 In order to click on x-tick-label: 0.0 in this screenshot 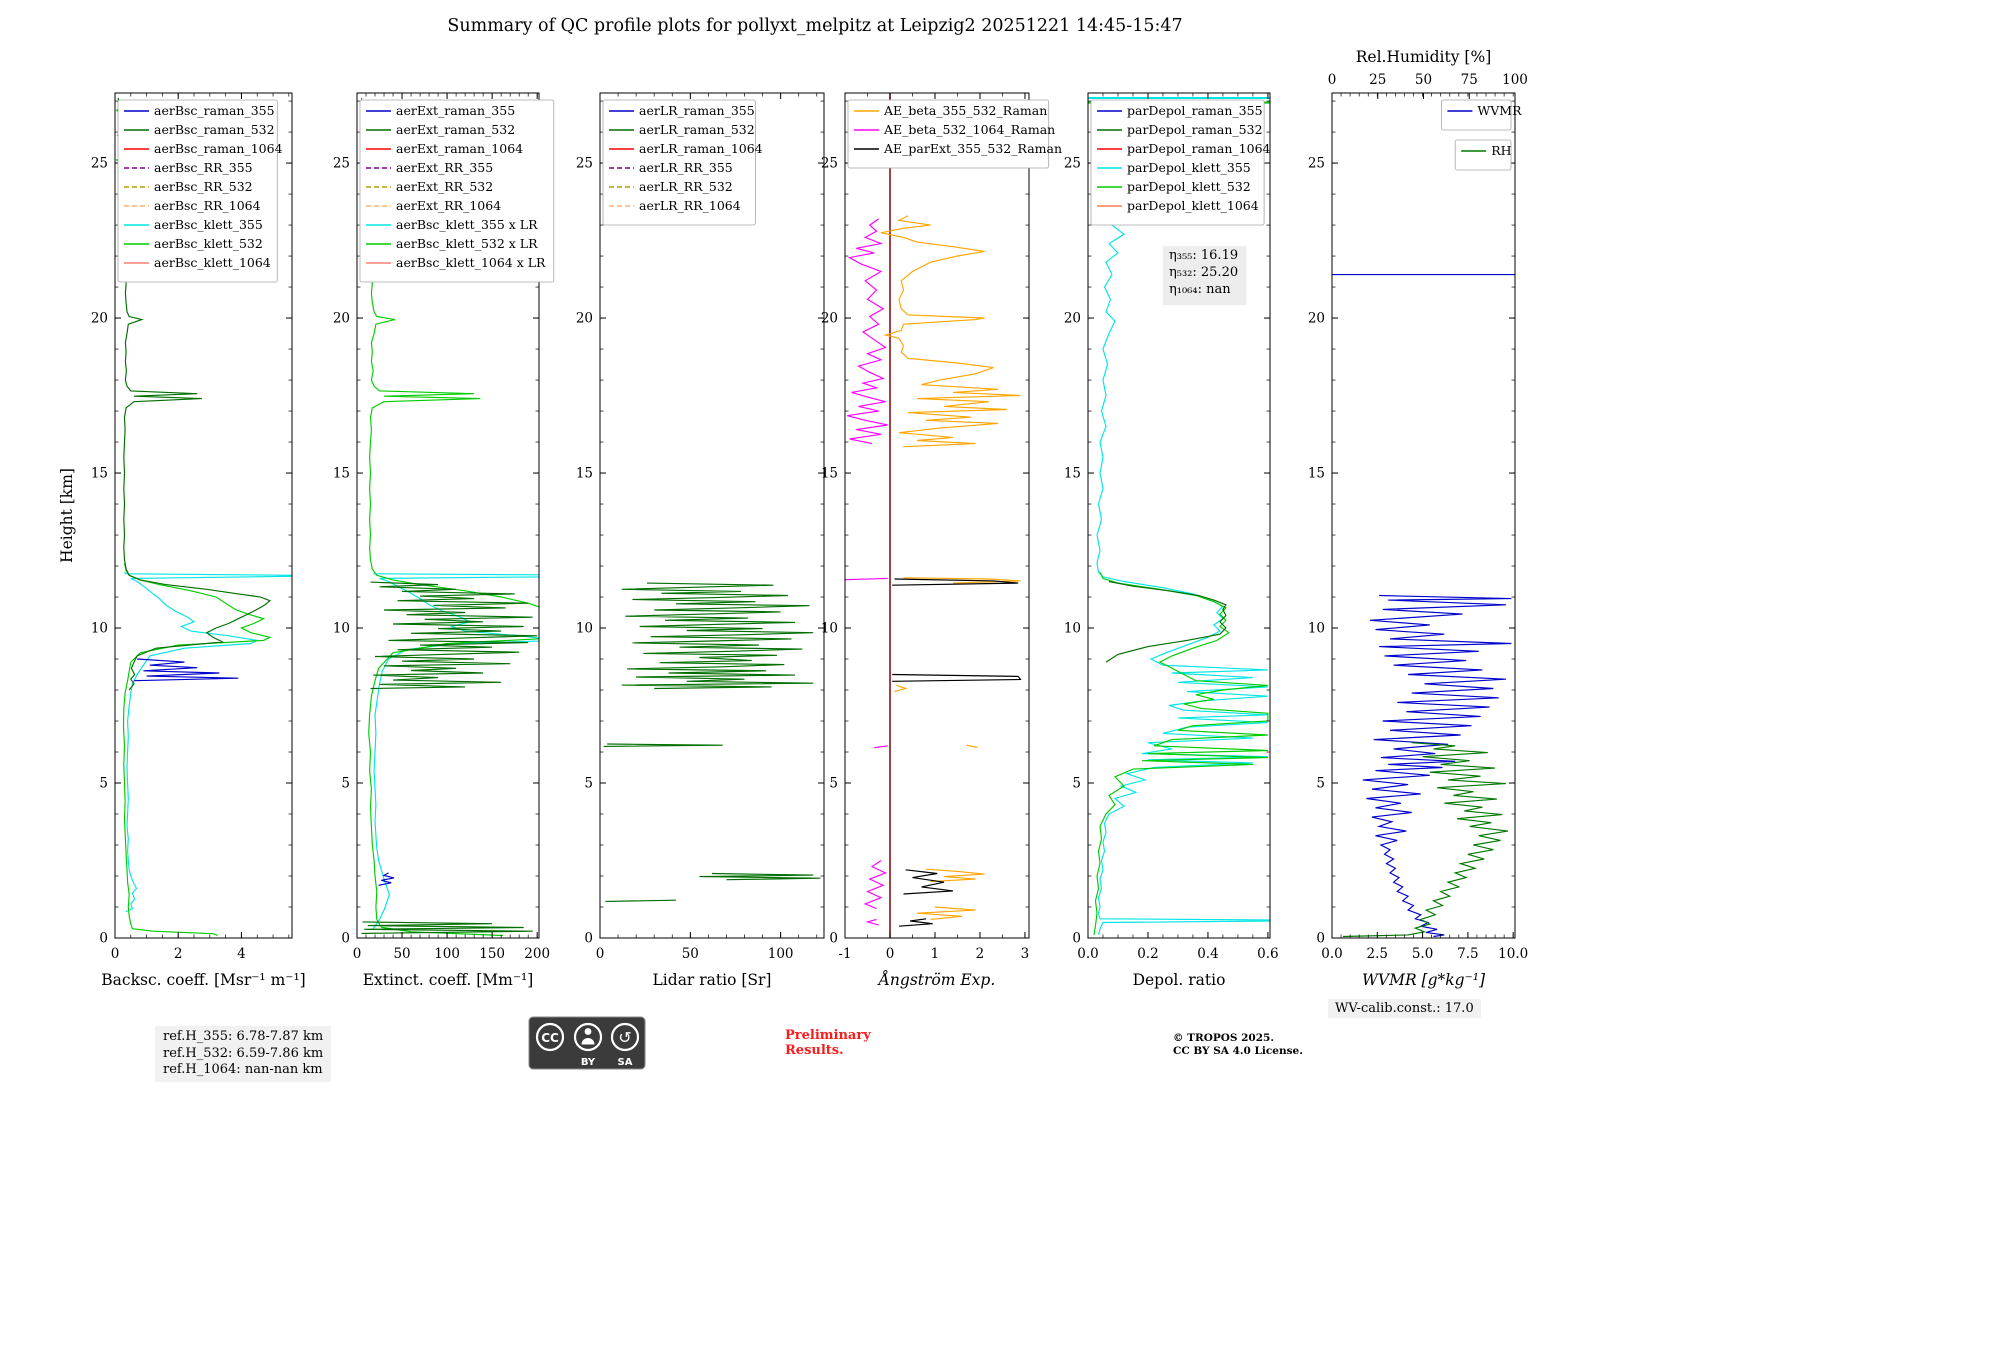, I will do `click(1087, 954)`.